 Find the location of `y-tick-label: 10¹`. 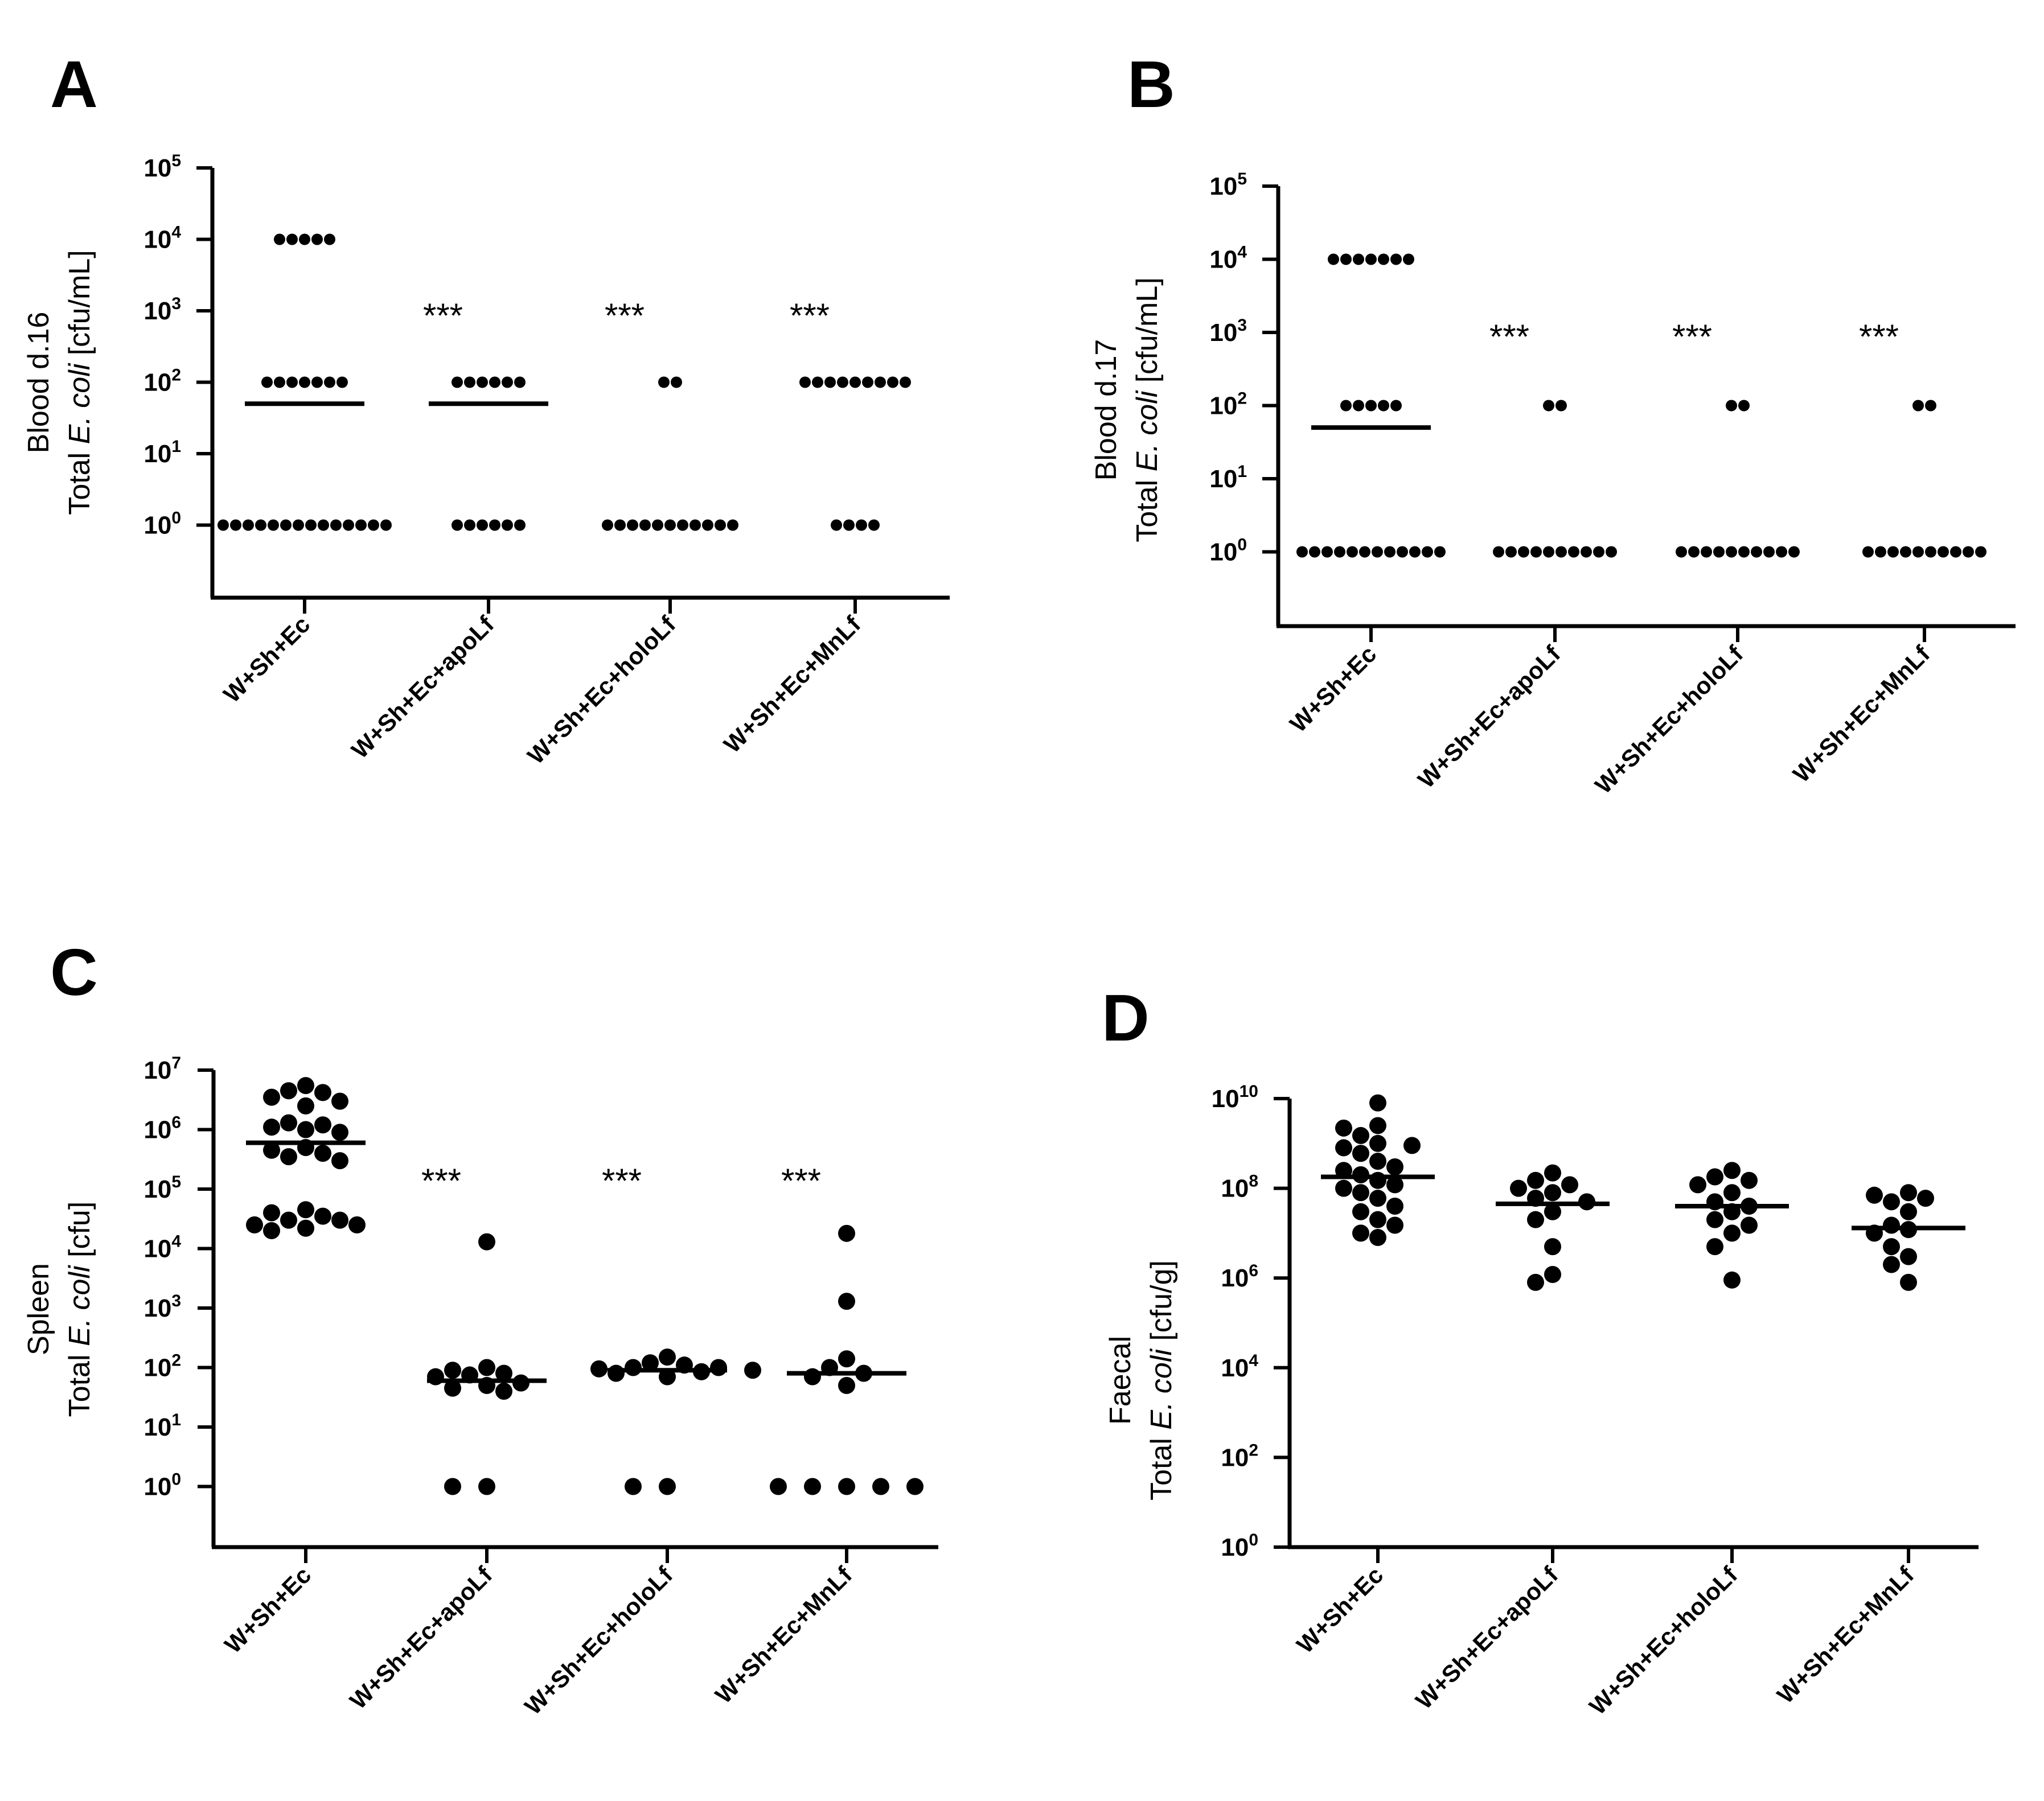

y-tick-label: 10¹ is located at coordinates (162, 1426).